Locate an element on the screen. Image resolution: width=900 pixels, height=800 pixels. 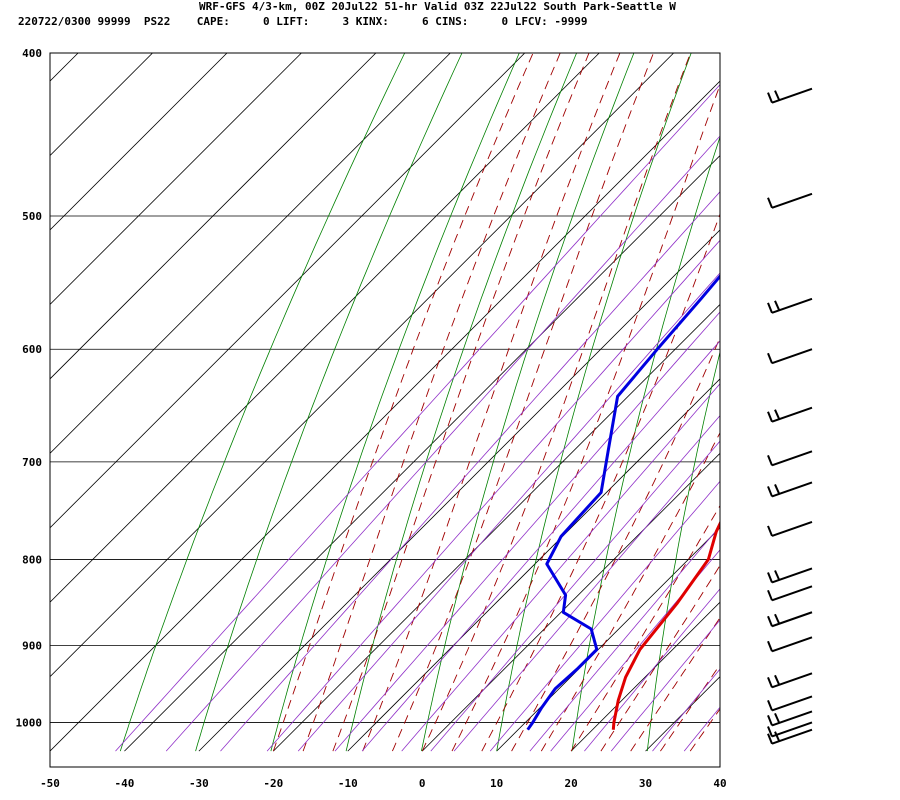
y-tick-label: 700 is located at coordinates (32, 462).